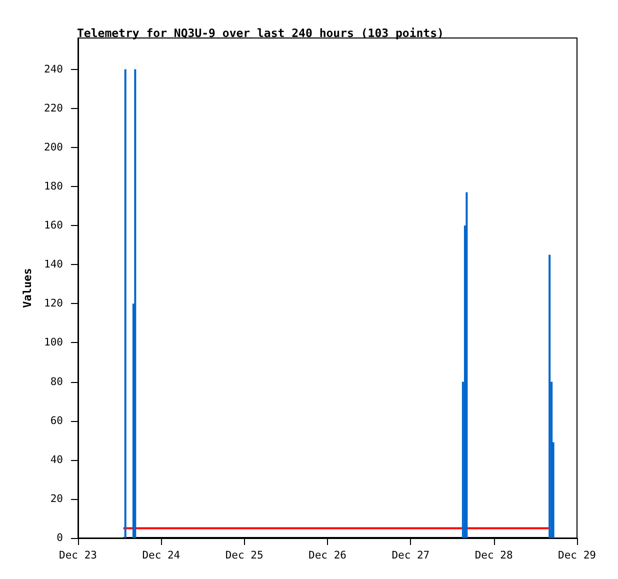 This screenshot has width=618, height=579. Describe the element at coordinates (27, 288) in the screenshot. I see `y-axis-title: Values` at that location.